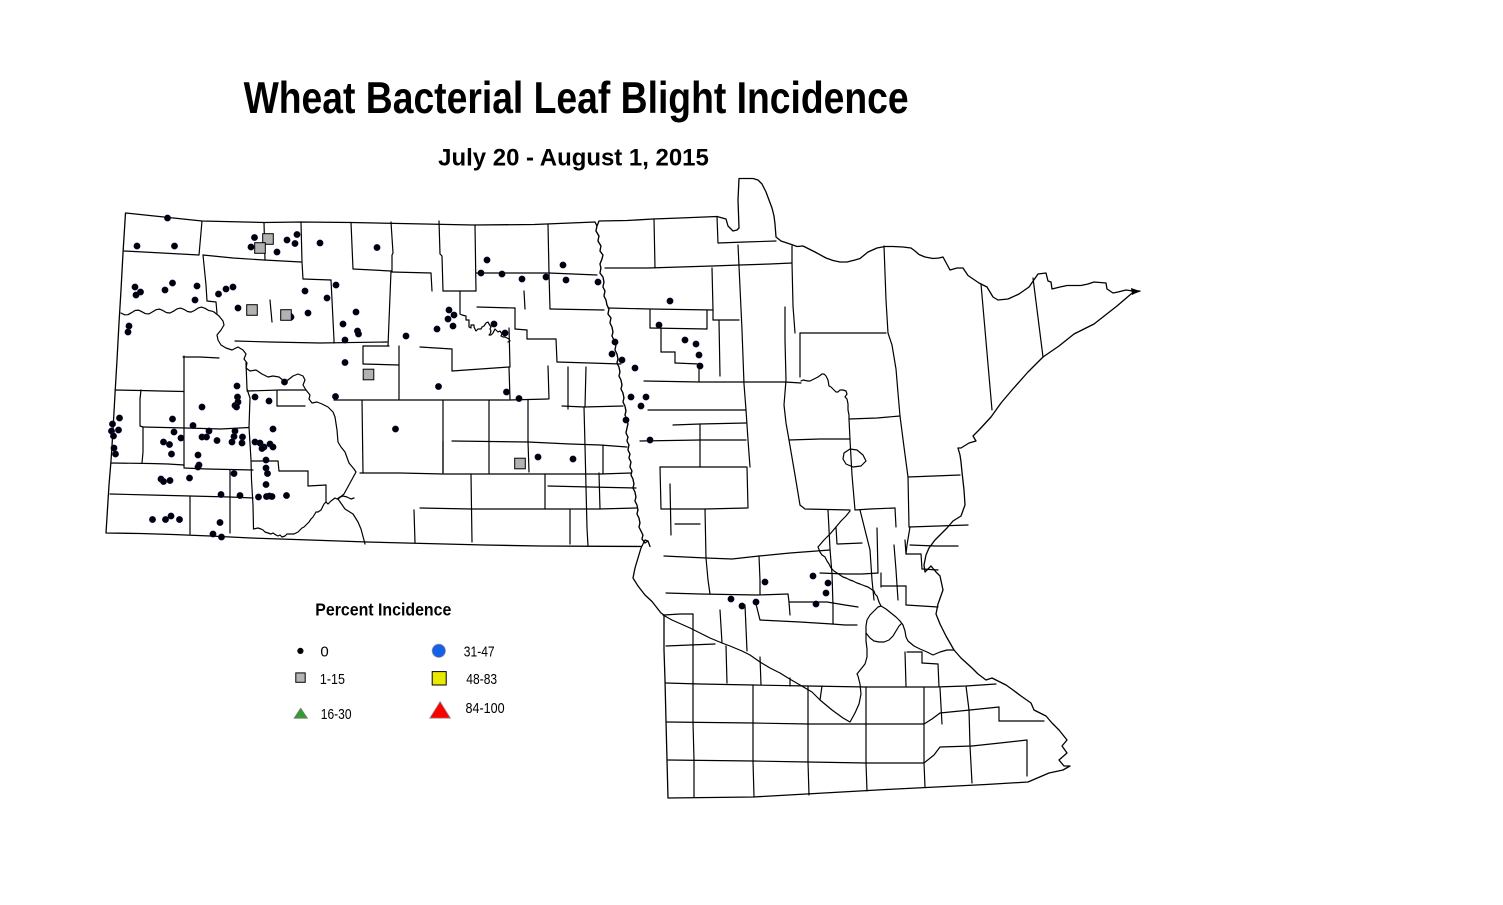 This screenshot has height=905, width=1503. What do you see at coordinates (576, 98) in the screenshot?
I see `svg-text:Wheat Bacterial Leaf Blight In: Wheat Bacterial Leaf Blight Incidence` at bounding box center [576, 98].